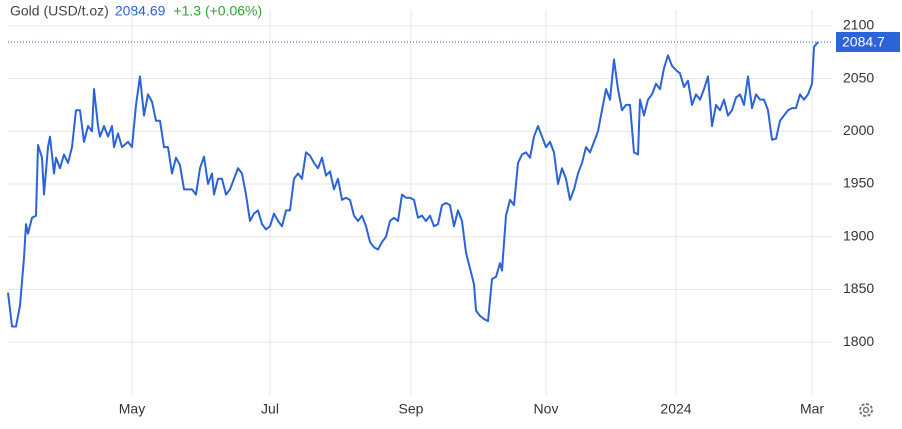 The height and width of the screenshot is (429, 902). I want to click on y-tick-label: 2050, so click(858, 77).